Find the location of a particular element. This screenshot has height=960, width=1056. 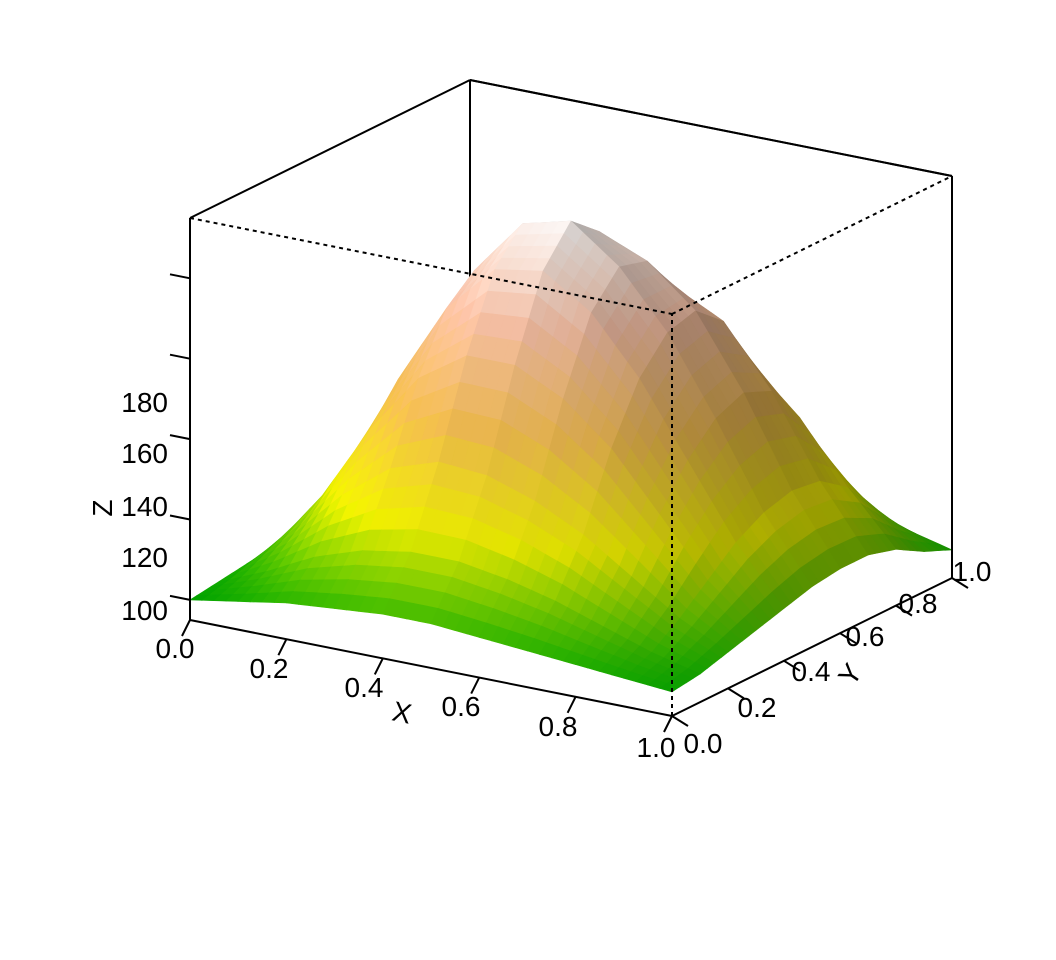

z-axis-tick-labels: 100 120 140 160 180 is located at coordinates (144, 506).